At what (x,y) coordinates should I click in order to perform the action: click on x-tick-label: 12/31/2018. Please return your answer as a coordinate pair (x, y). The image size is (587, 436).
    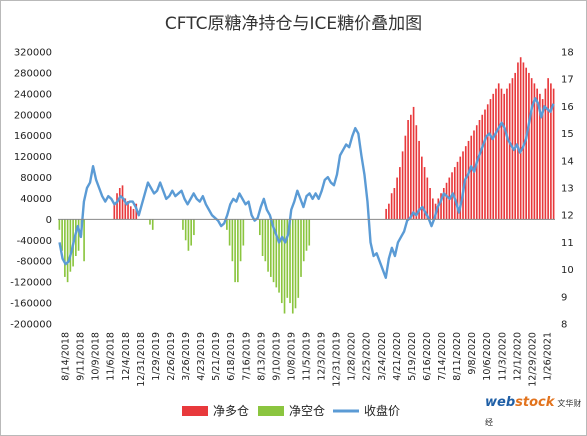
    Looking at the image, I should click on (141, 359).